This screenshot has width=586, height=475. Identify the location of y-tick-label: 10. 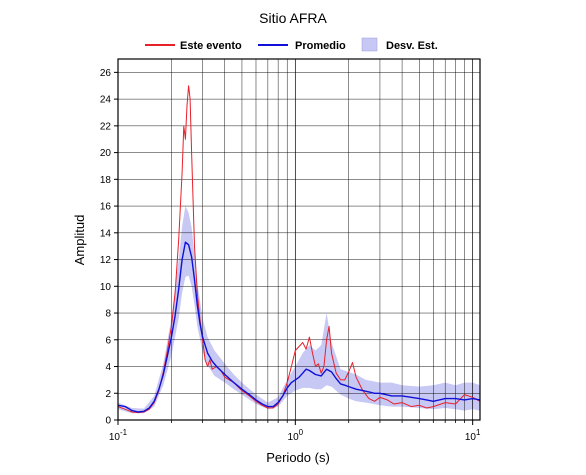
(106, 287).